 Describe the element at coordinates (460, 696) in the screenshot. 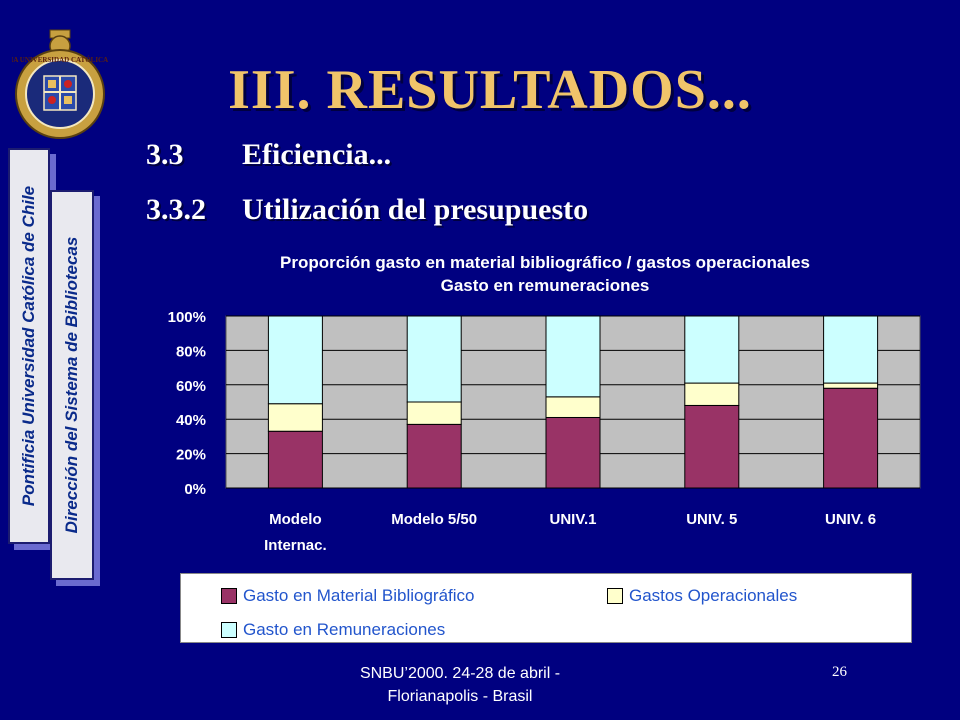

I see `footer-line-2: Florianapolis - Brasil` at that location.